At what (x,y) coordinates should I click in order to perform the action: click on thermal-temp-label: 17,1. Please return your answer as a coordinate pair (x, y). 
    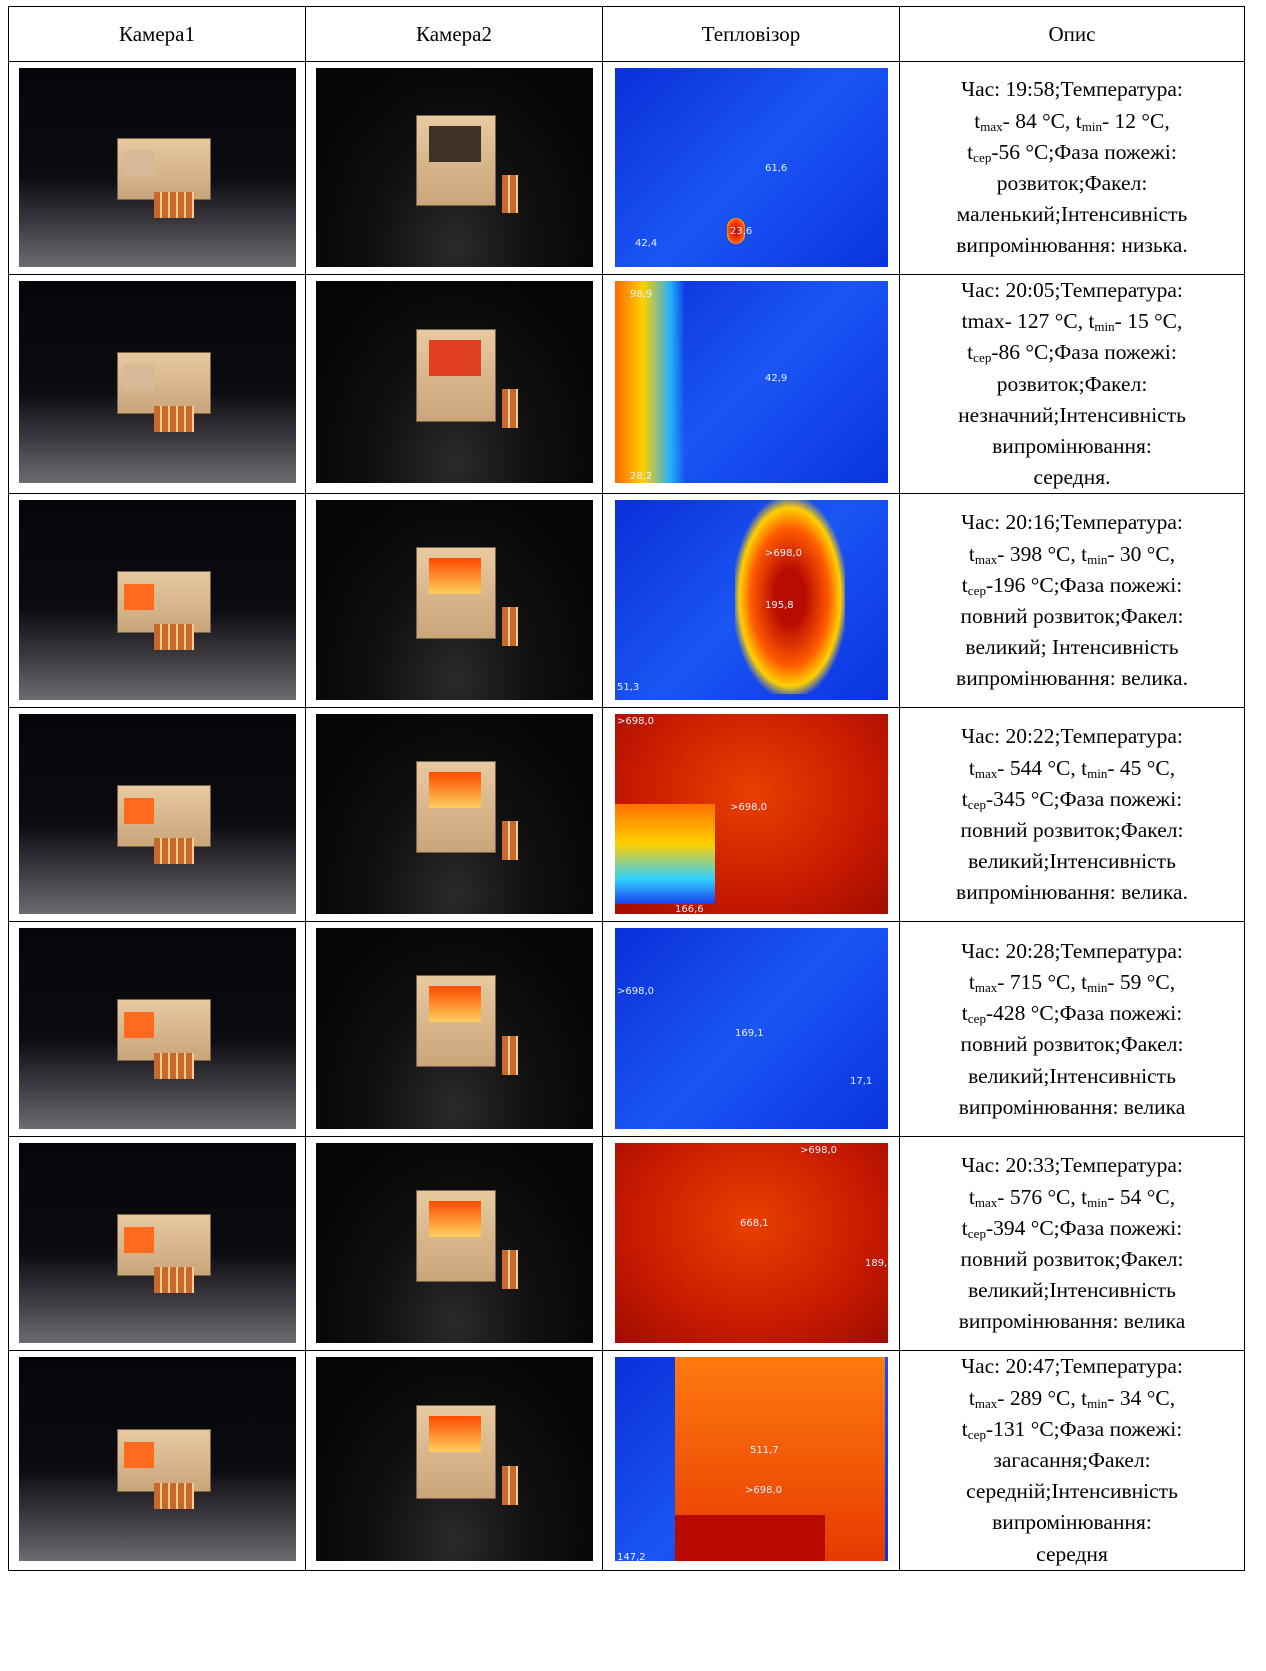
    Looking at the image, I should click on (861, 1082).